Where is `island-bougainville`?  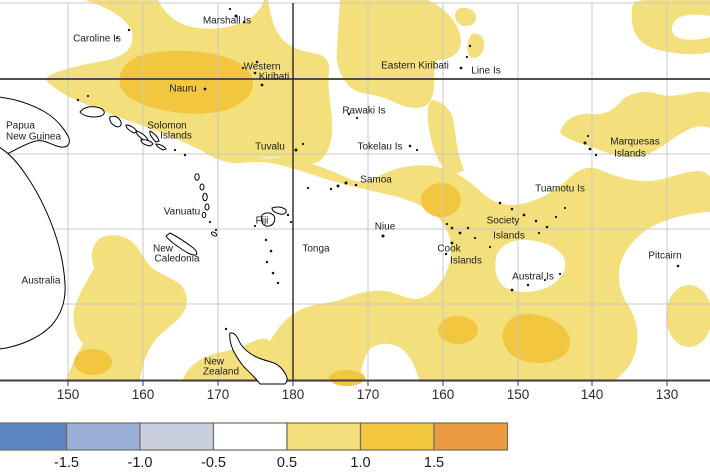 island-bougainville is located at coordinates (115, 121).